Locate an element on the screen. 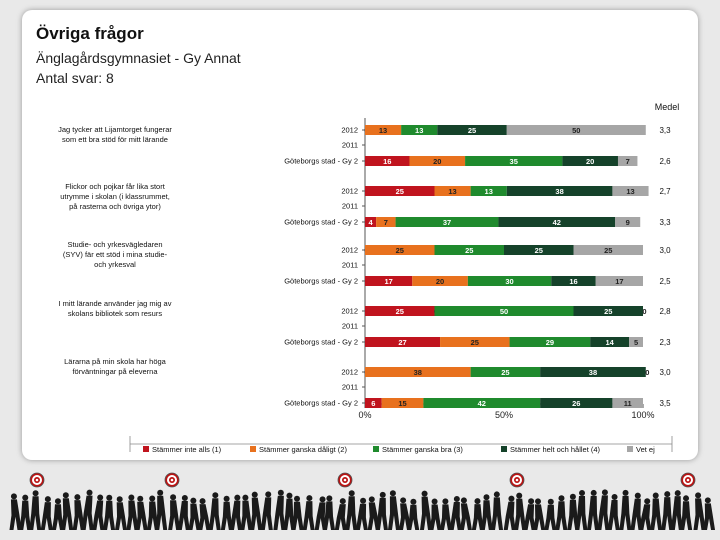 The width and height of the screenshot is (720, 540). question-text: skolans bibliotek som resurs is located at coordinates (115, 313).